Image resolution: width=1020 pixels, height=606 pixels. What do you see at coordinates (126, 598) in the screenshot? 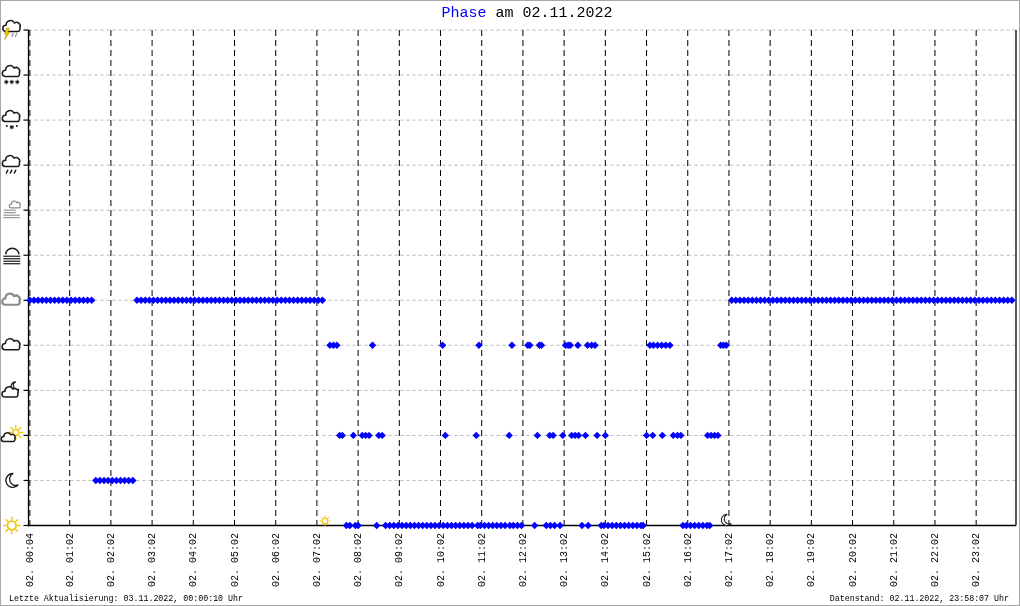
I see `text: Letzte Aktualisierung: 03.11.2022, 00:00:10 Uhr` at bounding box center [126, 598].